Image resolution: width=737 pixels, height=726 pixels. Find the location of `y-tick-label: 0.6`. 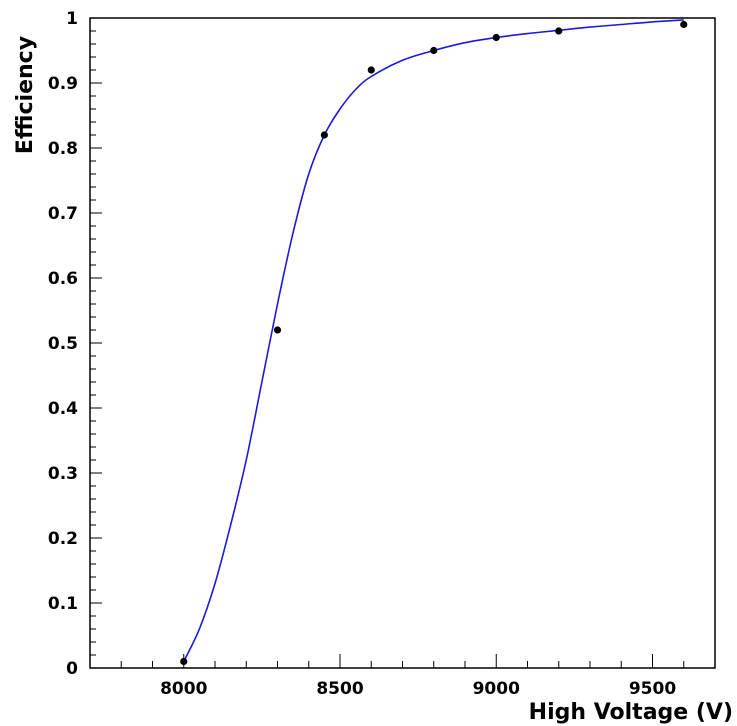

y-tick-label: 0.6 is located at coordinates (63, 279).